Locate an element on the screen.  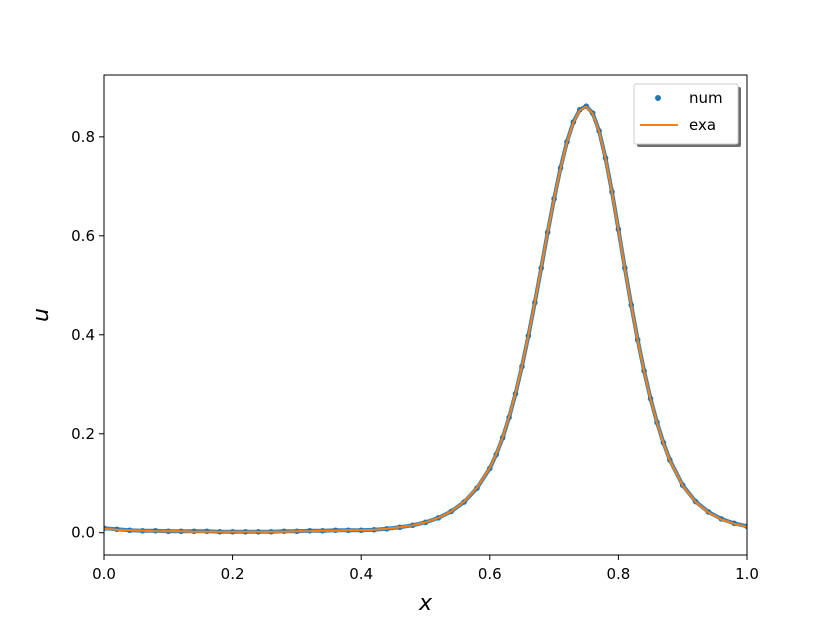
y-tick-label: 0.0 is located at coordinates (83, 533).